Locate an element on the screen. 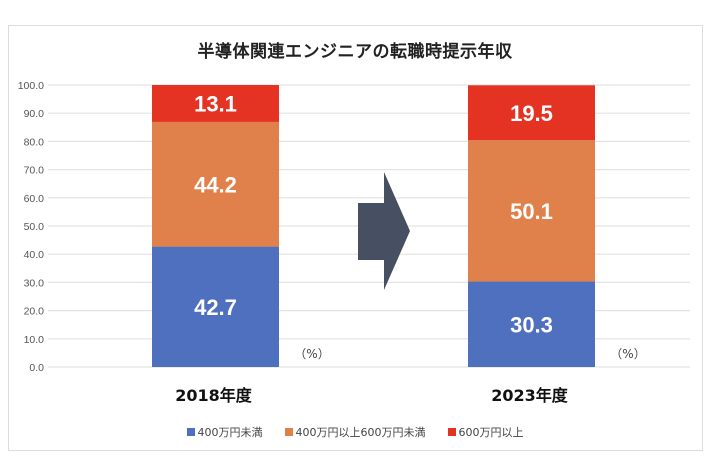  chart-title: 半導体関連エンジニアの転職時提示年収 is located at coordinates (355, 52).